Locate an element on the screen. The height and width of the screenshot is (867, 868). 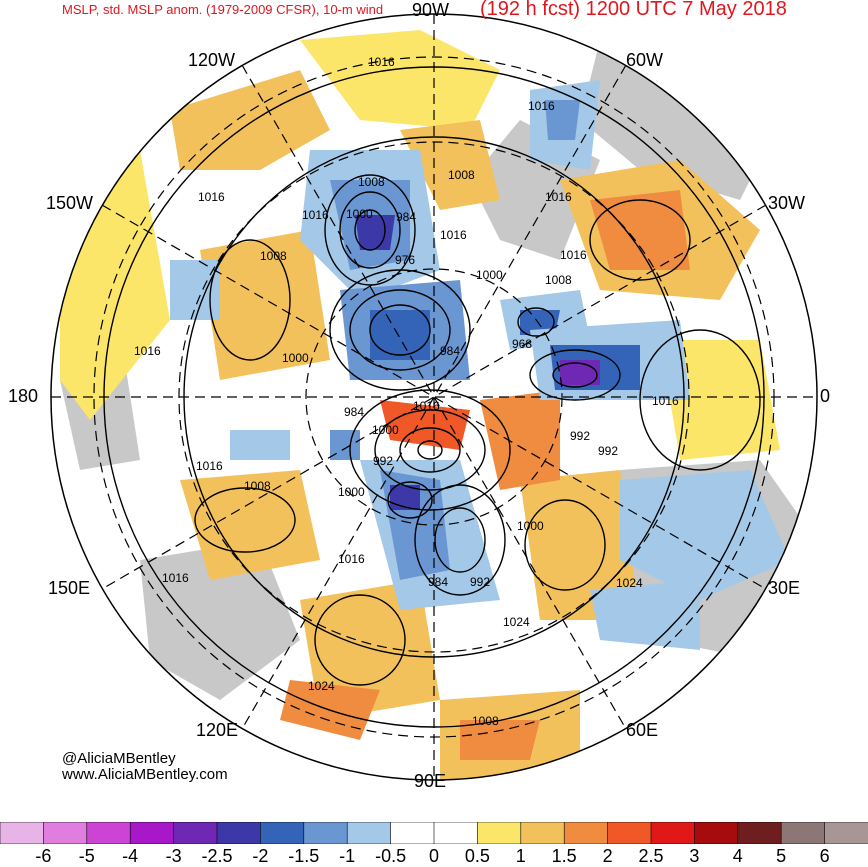
lon-label-30e: 30E is located at coordinates (784, 588).